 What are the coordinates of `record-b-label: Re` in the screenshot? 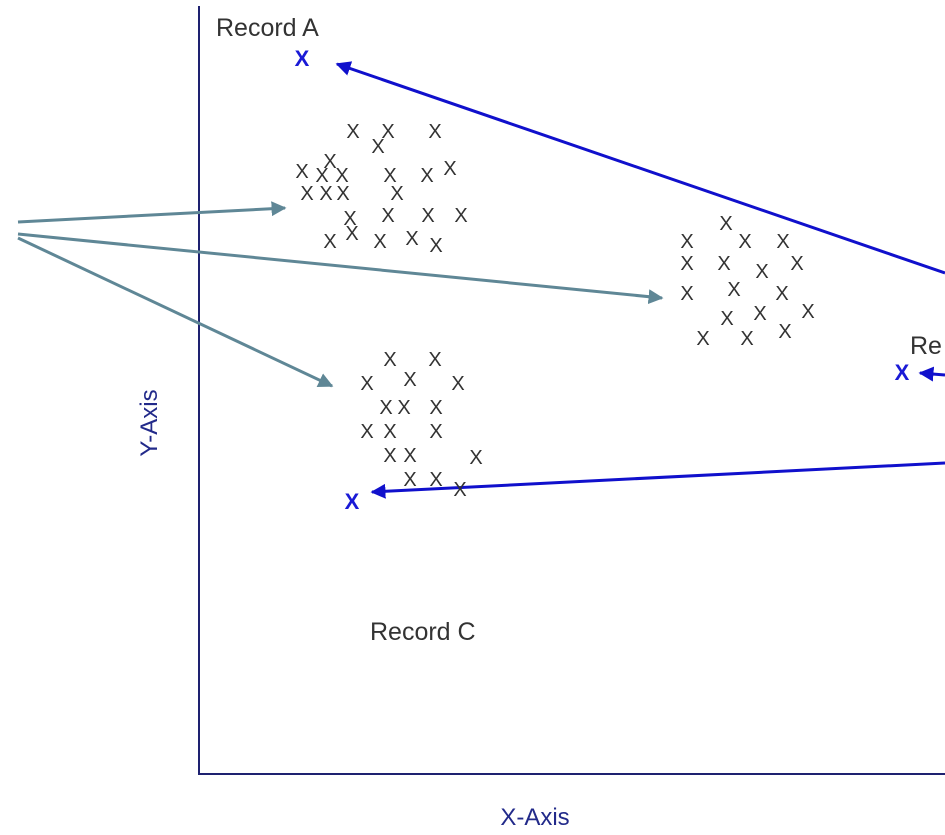 It's located at (926, 346).